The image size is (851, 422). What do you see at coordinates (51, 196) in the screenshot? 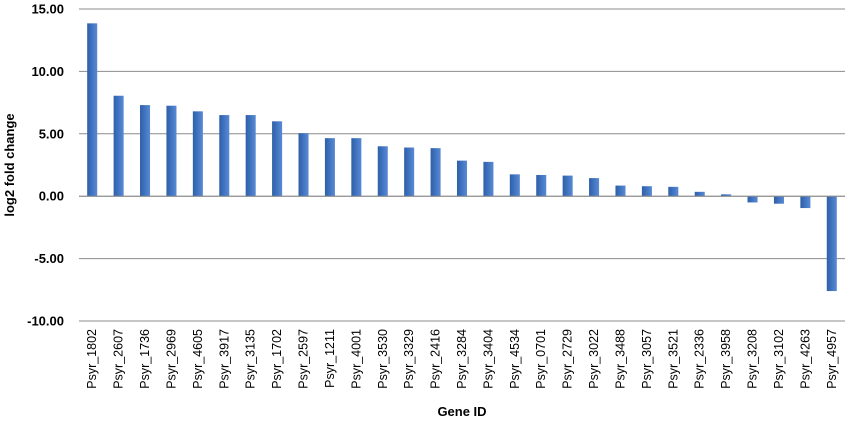
I see `y-tick-label: 0.00` at bounding box center [51, 196].